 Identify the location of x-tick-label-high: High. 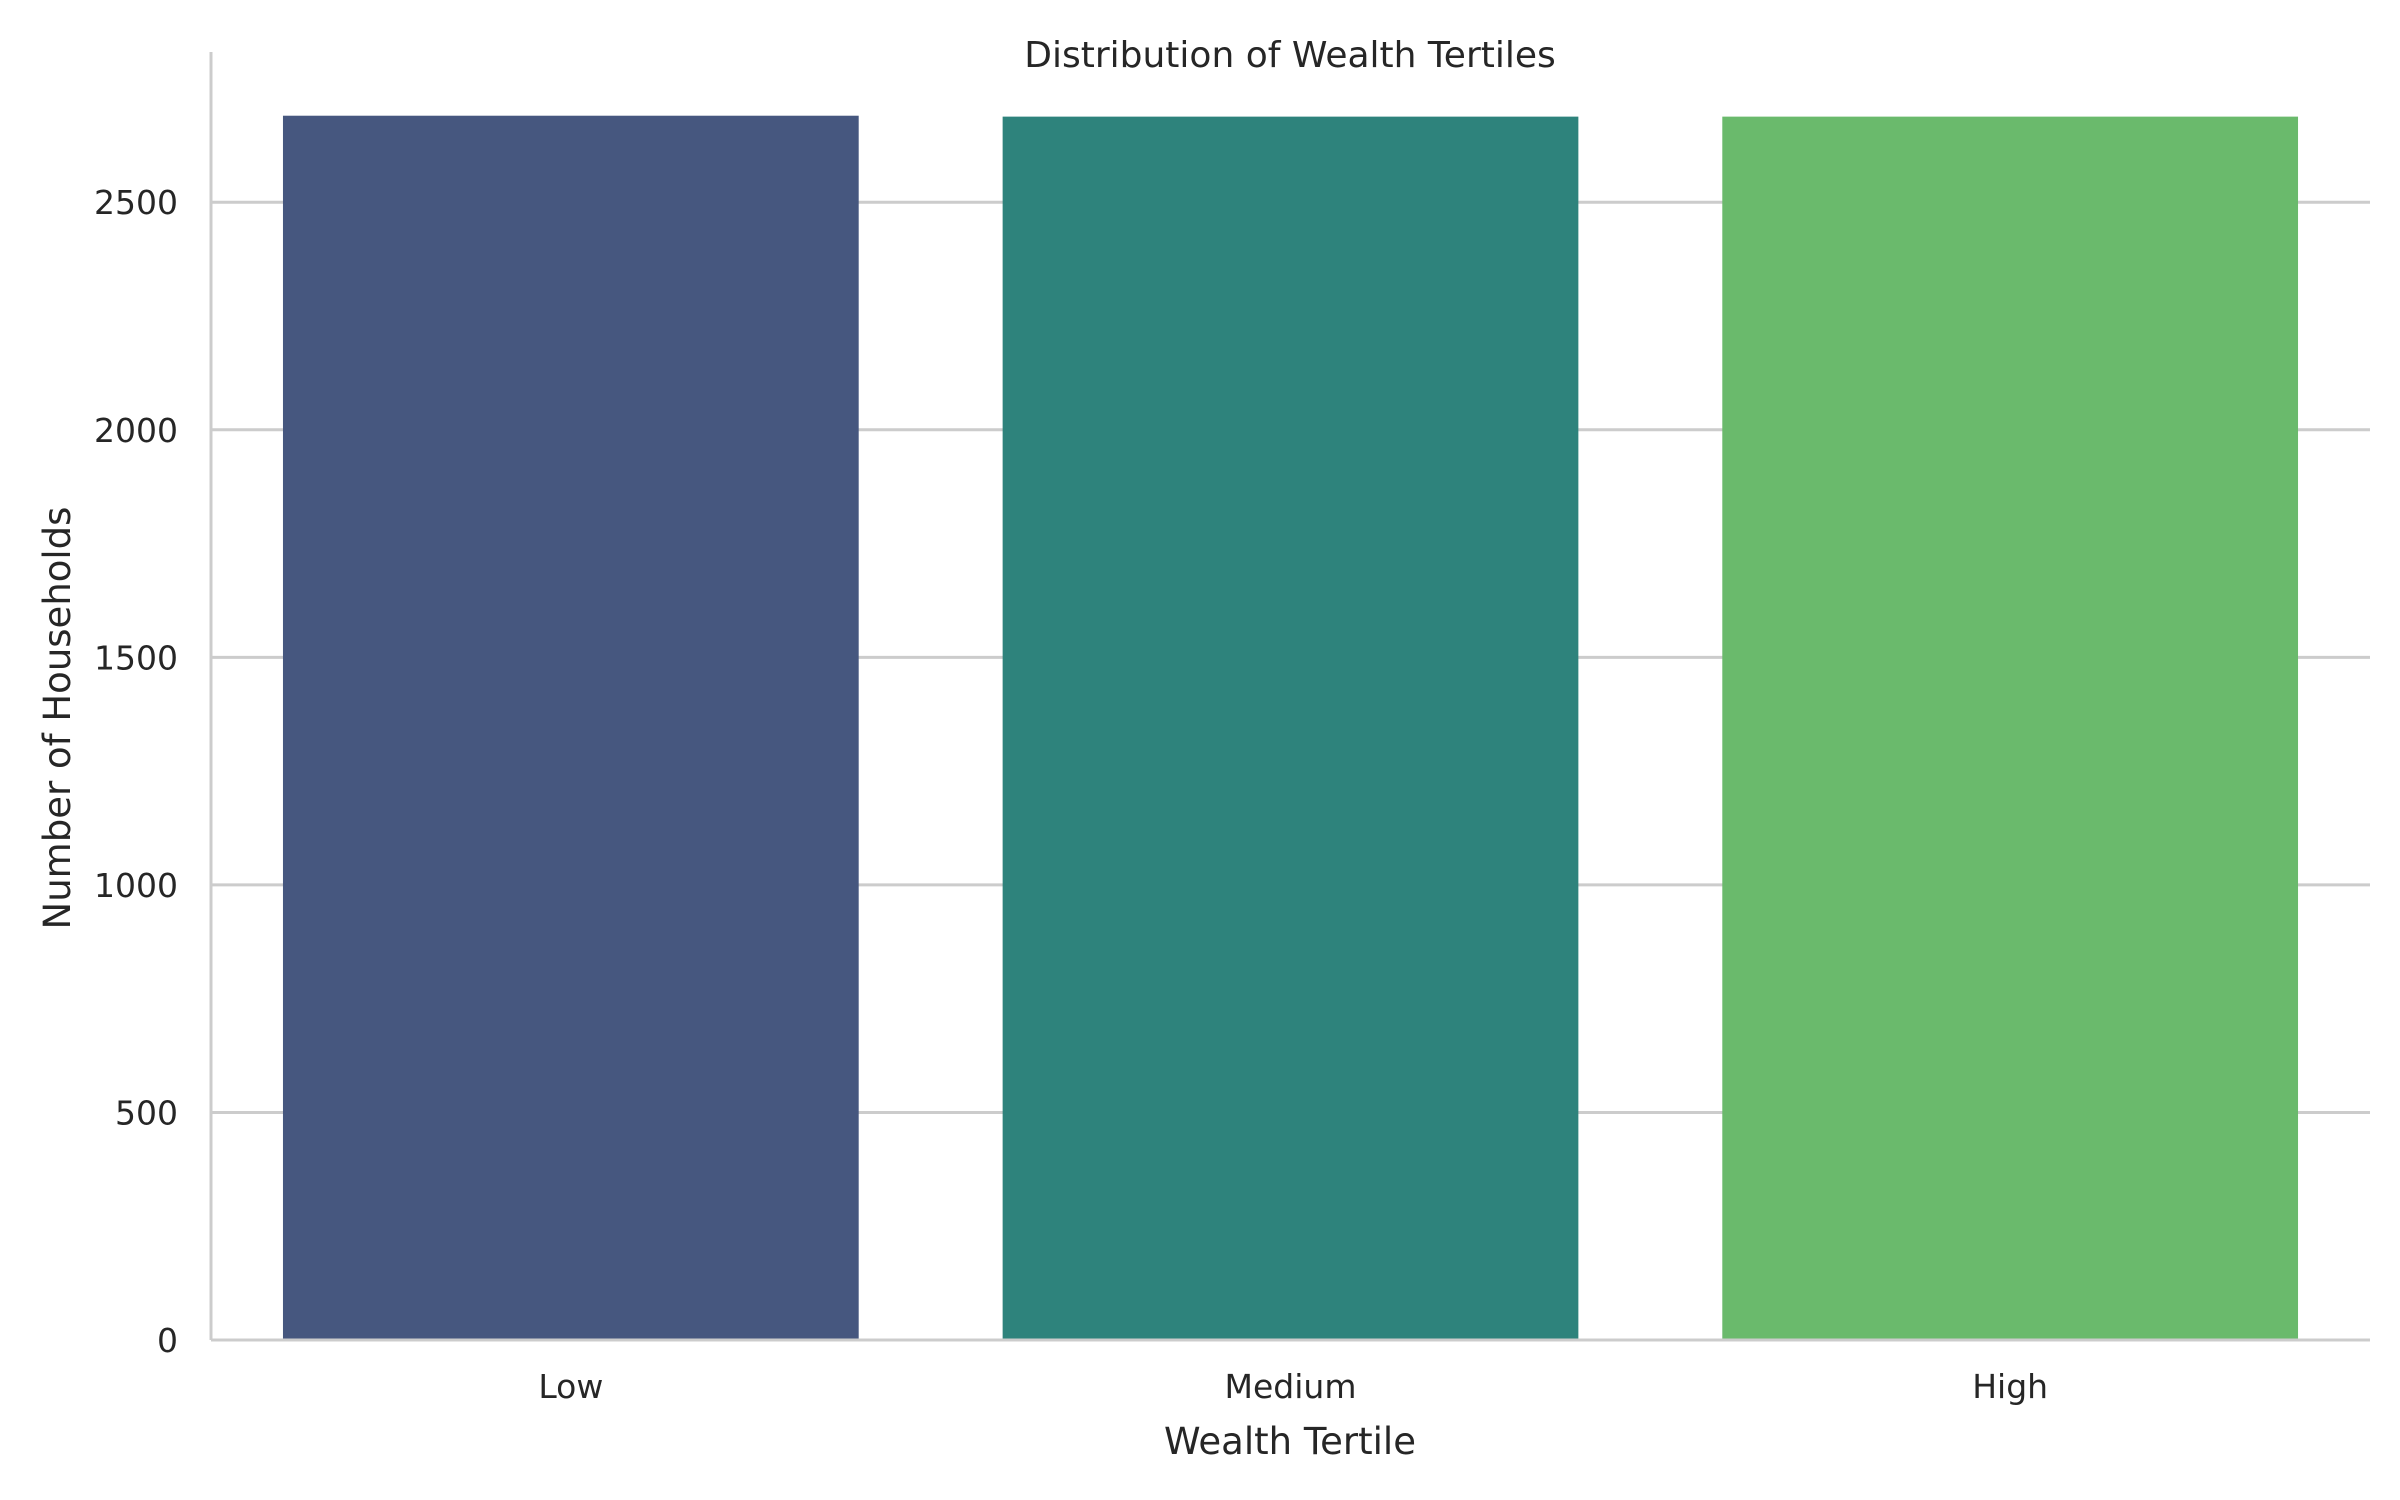
(2010, 1386).